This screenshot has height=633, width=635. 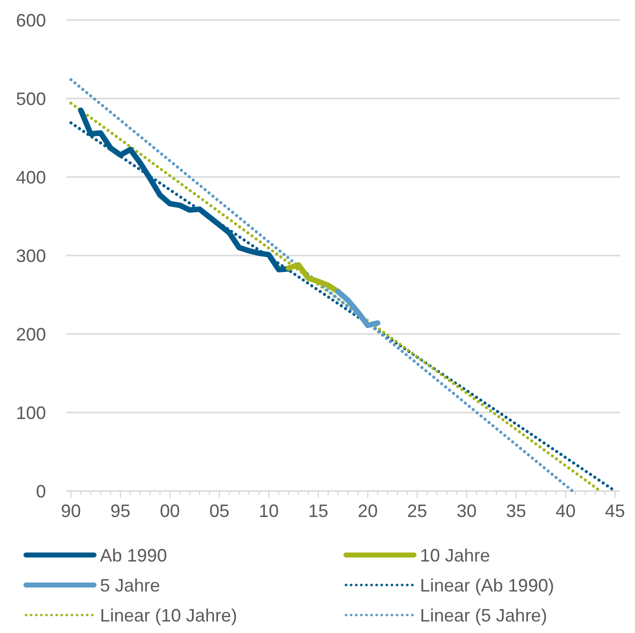 I want to click on x-tick-label: 95, so click(x=120, y=511).